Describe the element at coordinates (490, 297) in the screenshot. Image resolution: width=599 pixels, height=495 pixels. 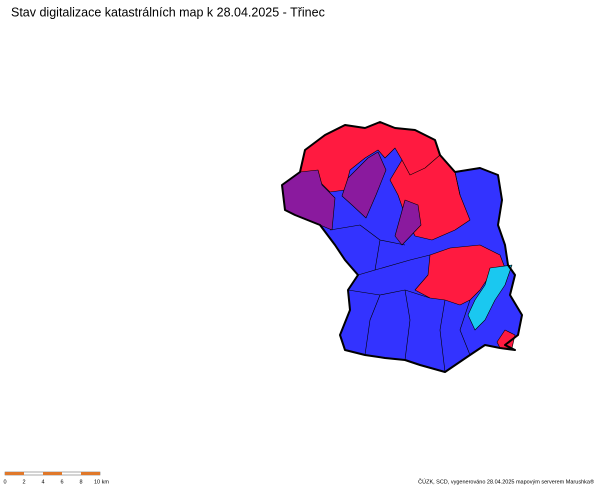
I see `region-cyan` at that location.